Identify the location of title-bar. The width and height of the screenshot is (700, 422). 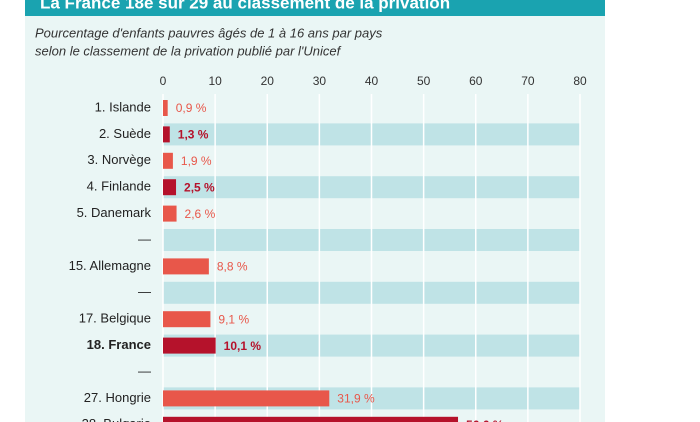
(315, 8).